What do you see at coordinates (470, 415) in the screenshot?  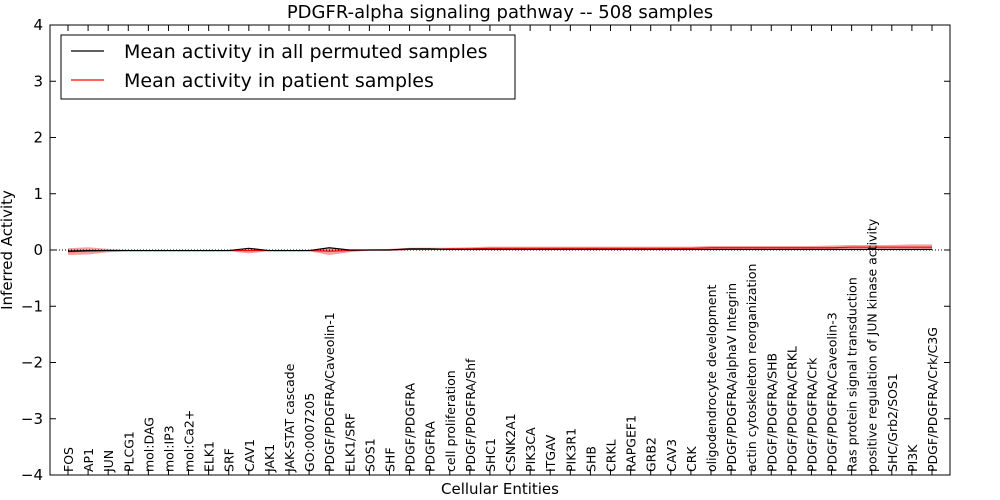 I see `x-tick-label: PDGF/PDGFRA/Shf` at bounding box center [470, 415].